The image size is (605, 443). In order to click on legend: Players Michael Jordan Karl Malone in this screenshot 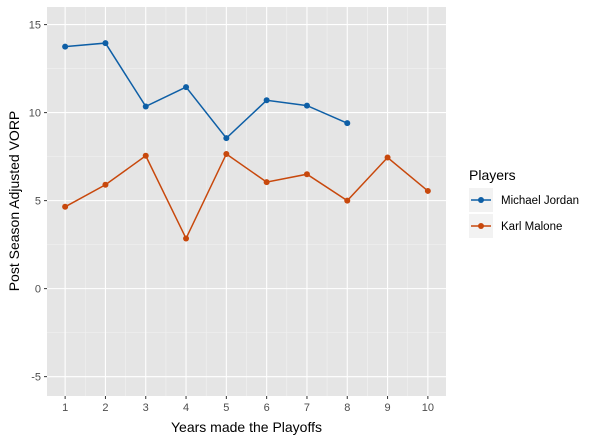, I will do `click(524, 202)`.